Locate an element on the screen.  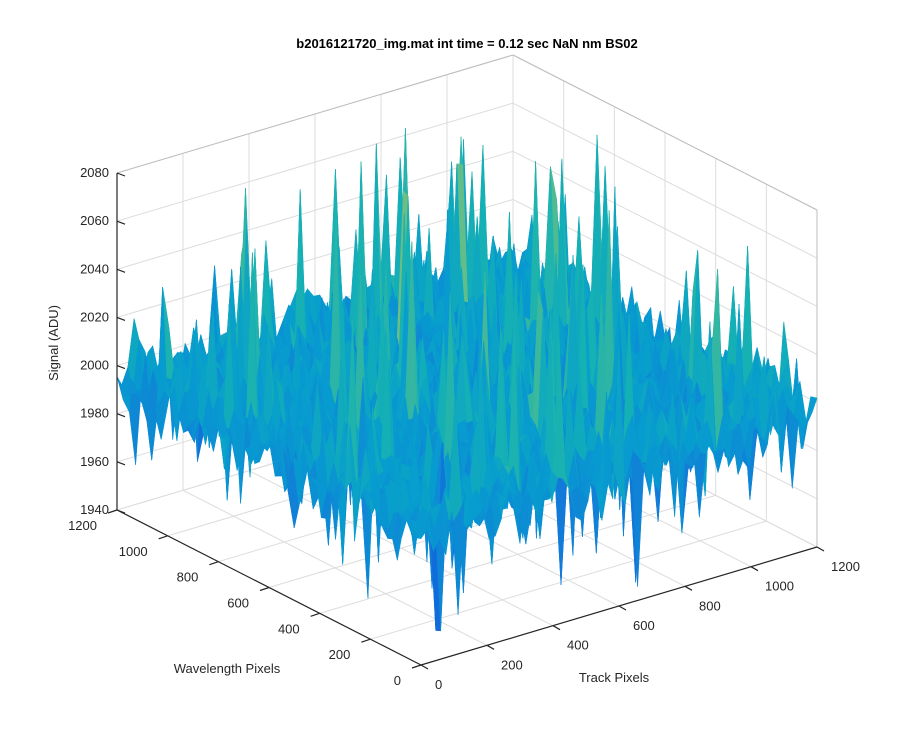
z-tick-label: 1960 is located at coordinates (94, 461).